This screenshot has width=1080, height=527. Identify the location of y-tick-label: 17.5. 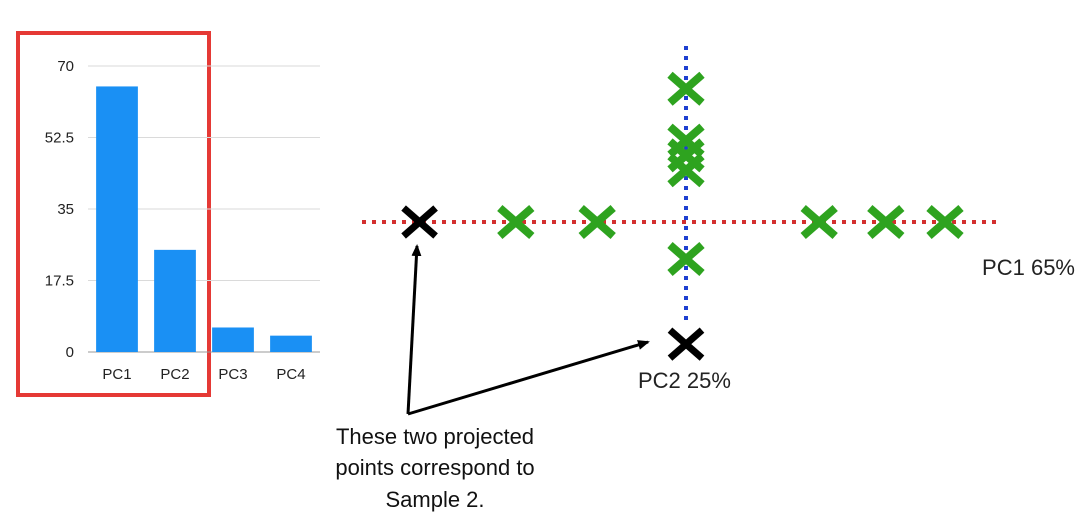
(59, 281).